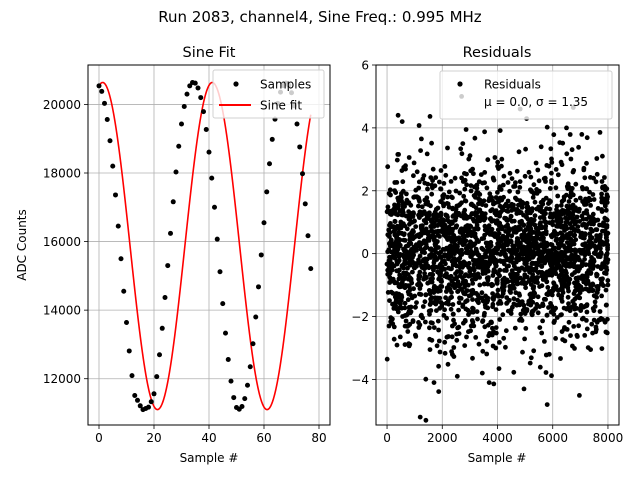  Describe the element at coordinates (547, 404) in the screenshot. I see `residual-outlier-point` at that location.